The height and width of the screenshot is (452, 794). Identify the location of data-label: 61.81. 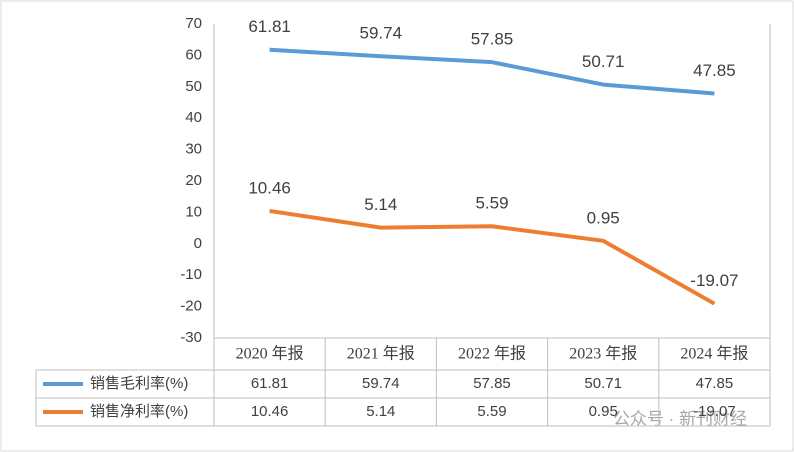
(269, 26).